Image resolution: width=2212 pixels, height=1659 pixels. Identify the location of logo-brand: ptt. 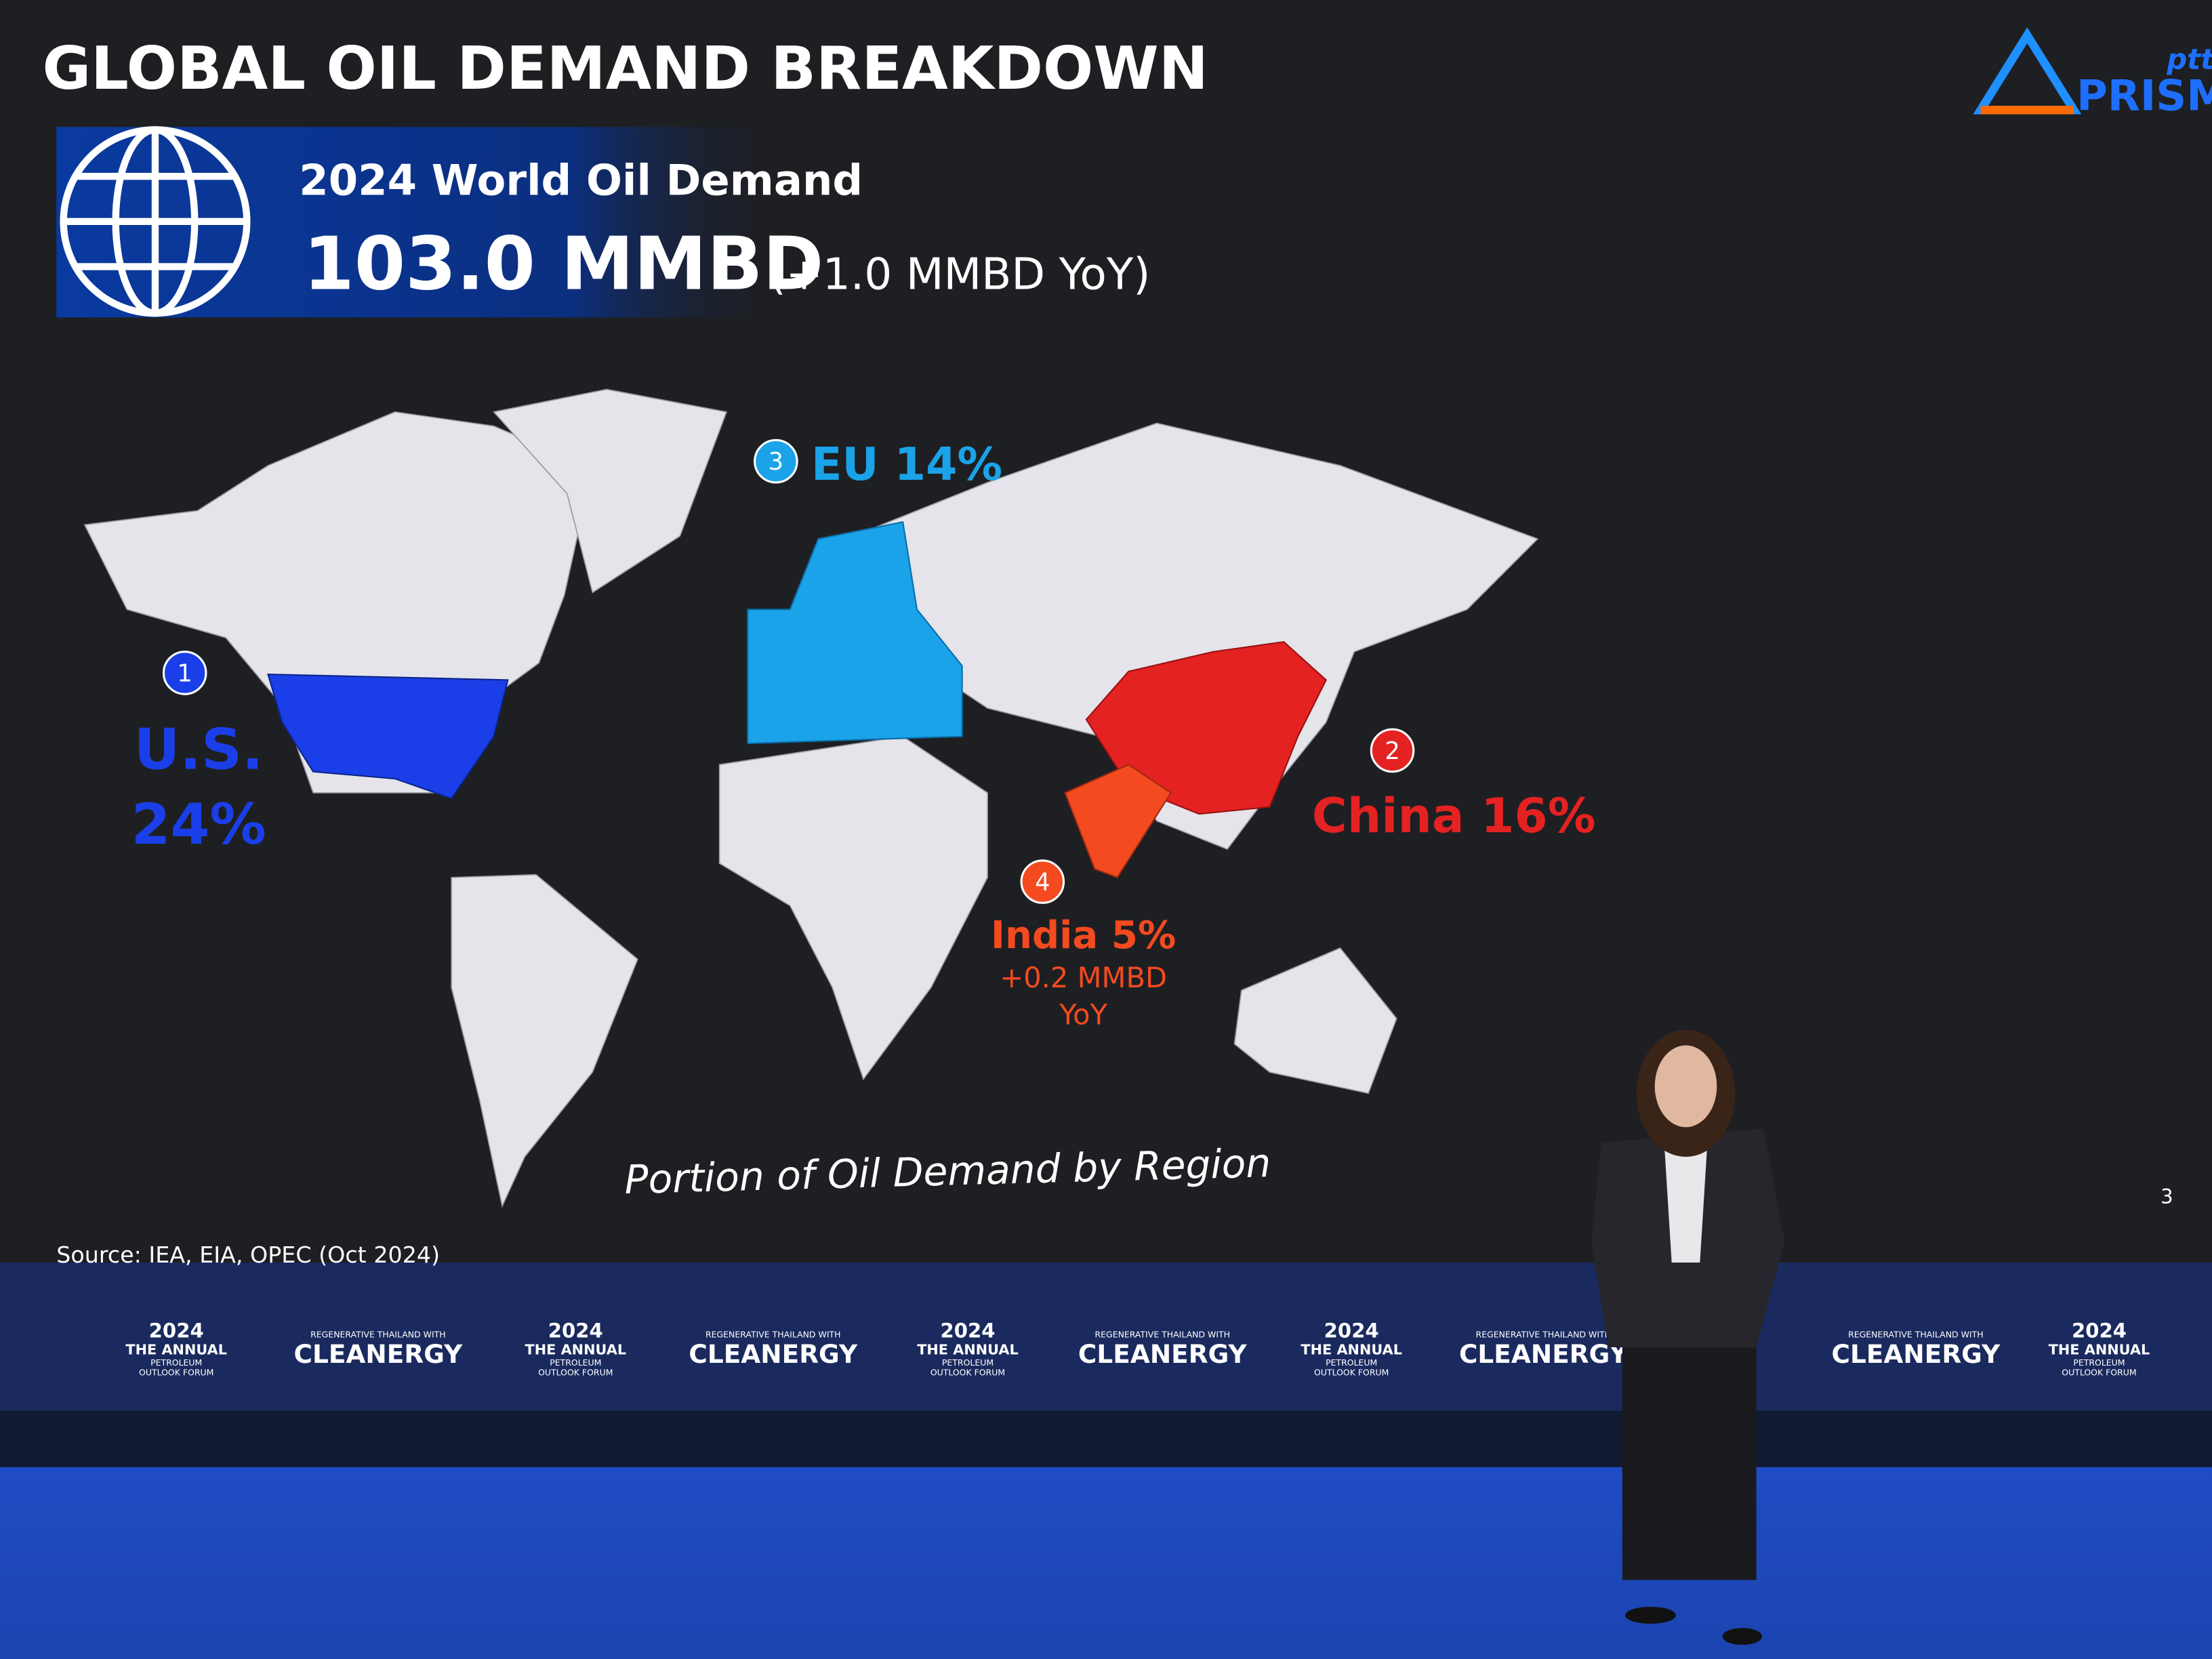
(2189, 59).